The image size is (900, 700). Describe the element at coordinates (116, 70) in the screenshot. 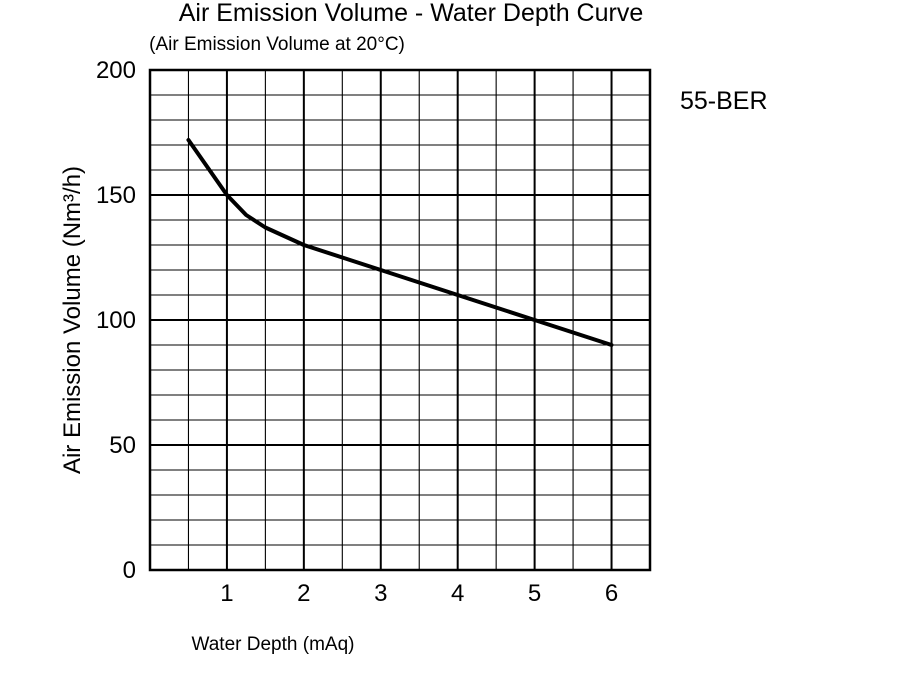

I see `y-tick-label: 200` at that location.